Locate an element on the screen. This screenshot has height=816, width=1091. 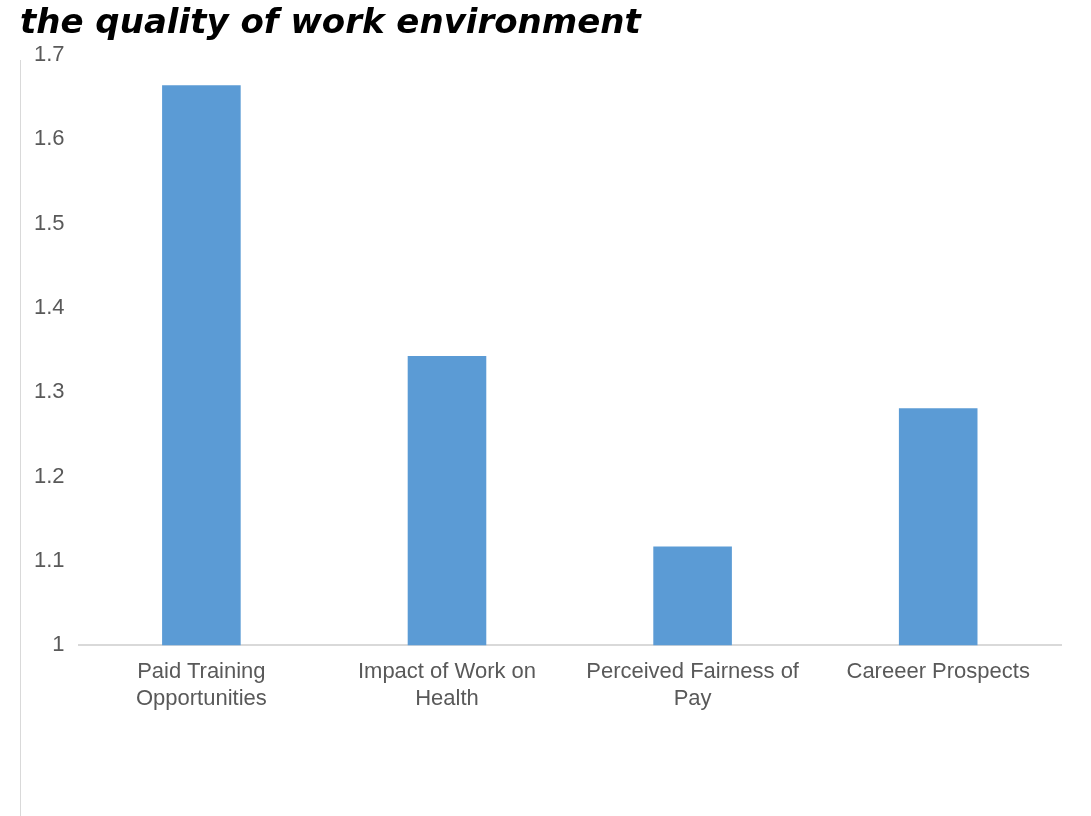
y-tick-label: 1 is located at coordinates (58, 644).